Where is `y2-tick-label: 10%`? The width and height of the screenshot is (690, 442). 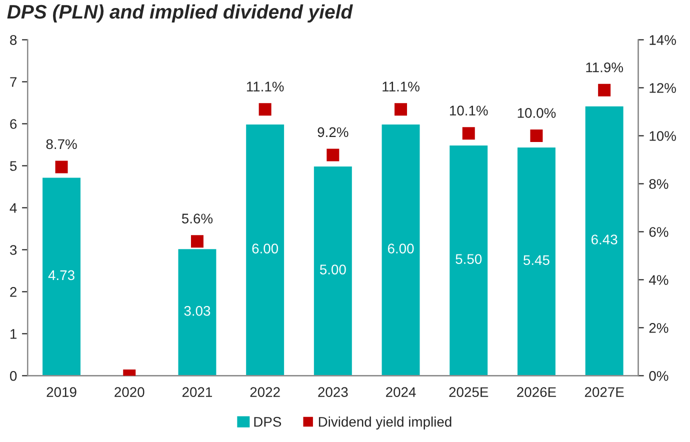
y2-tick-label: 10% is located at coordinates (663, 136).